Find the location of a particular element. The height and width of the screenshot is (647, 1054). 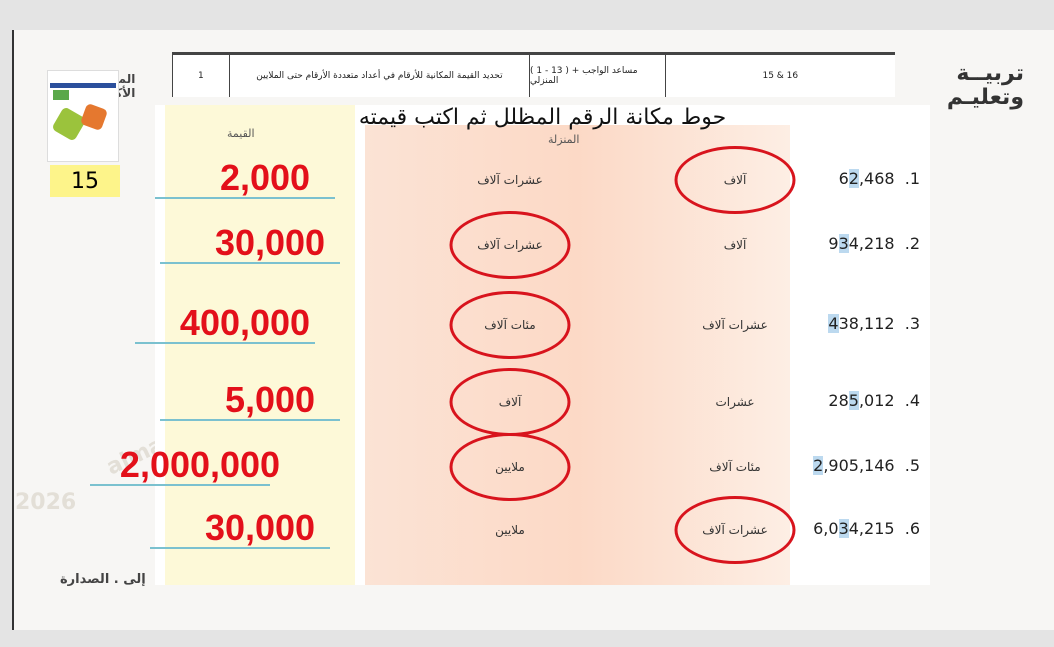

watermark-year: 2026 is located at coordinates (46, 502).